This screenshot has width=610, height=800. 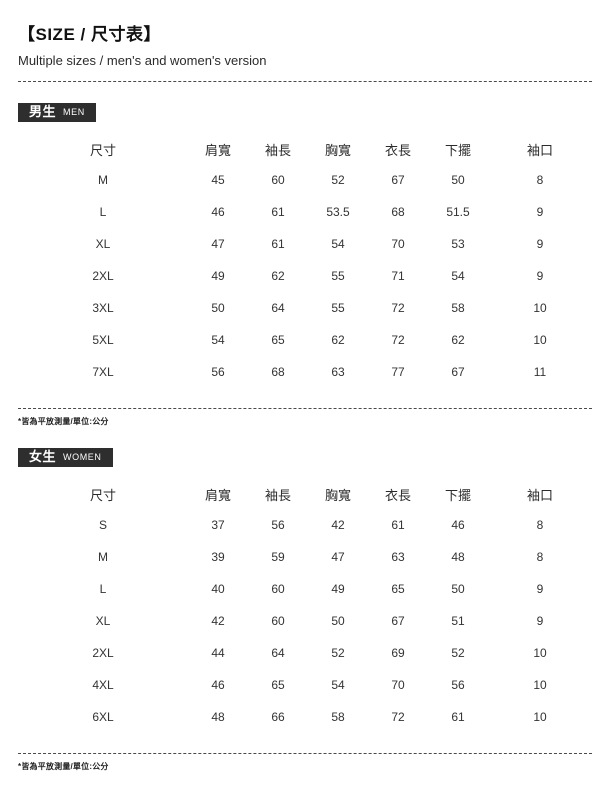 What do you see at coordinates (43, 456) in the screenshot?
I see `section-badge-women-label-cn: 女生` at bounding box center [43, 456].